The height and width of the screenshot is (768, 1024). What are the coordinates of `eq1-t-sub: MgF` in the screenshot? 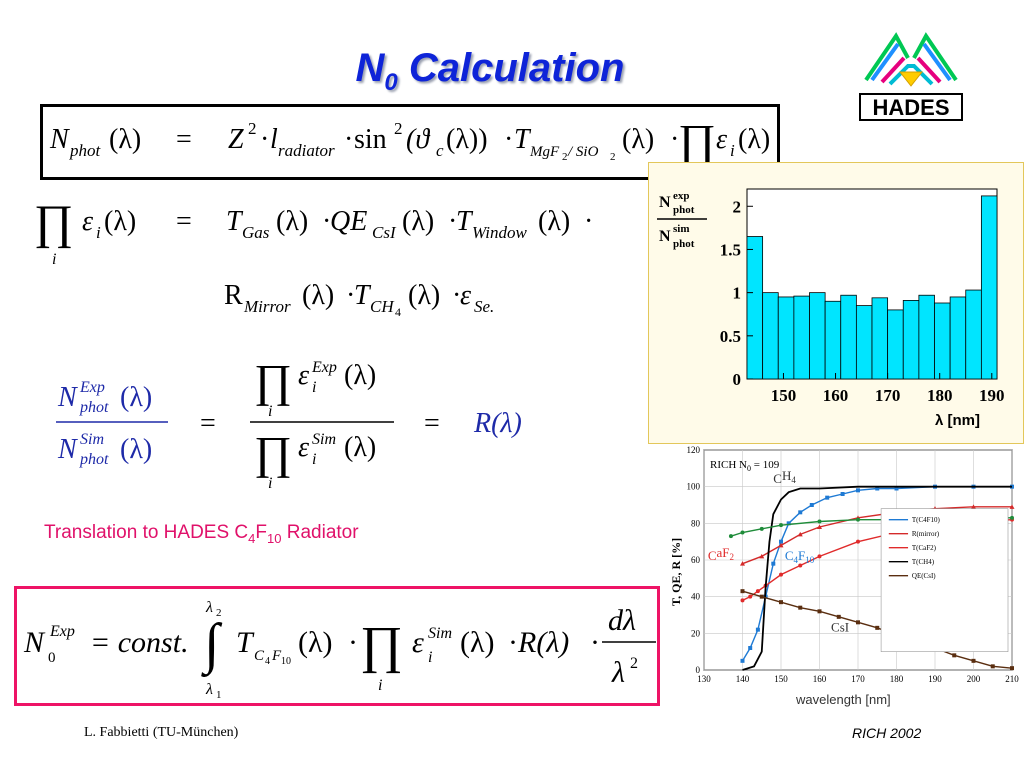 It's located at (544, 152).